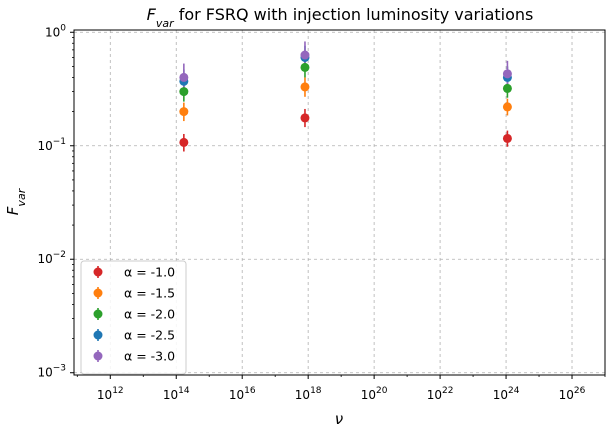 The height and width of the screenshot is (432, 610). Describe the element at coordinates (149, 314) in the screenshot. I see `legend-label: α = -2.0` at that location.